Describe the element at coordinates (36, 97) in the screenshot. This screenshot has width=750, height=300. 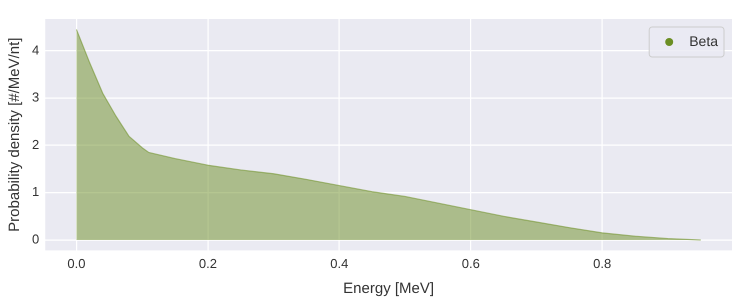
I see `y-tick-label: 3` at that location.